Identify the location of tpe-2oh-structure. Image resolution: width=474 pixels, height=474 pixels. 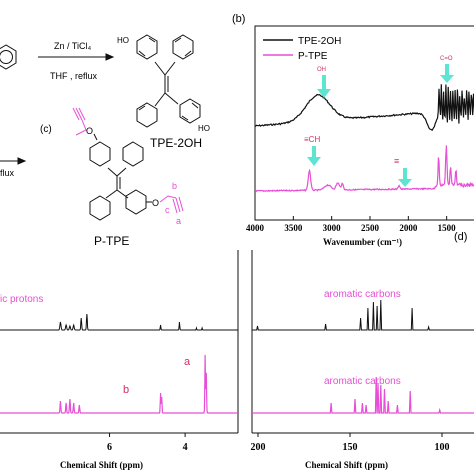
(168, 81).